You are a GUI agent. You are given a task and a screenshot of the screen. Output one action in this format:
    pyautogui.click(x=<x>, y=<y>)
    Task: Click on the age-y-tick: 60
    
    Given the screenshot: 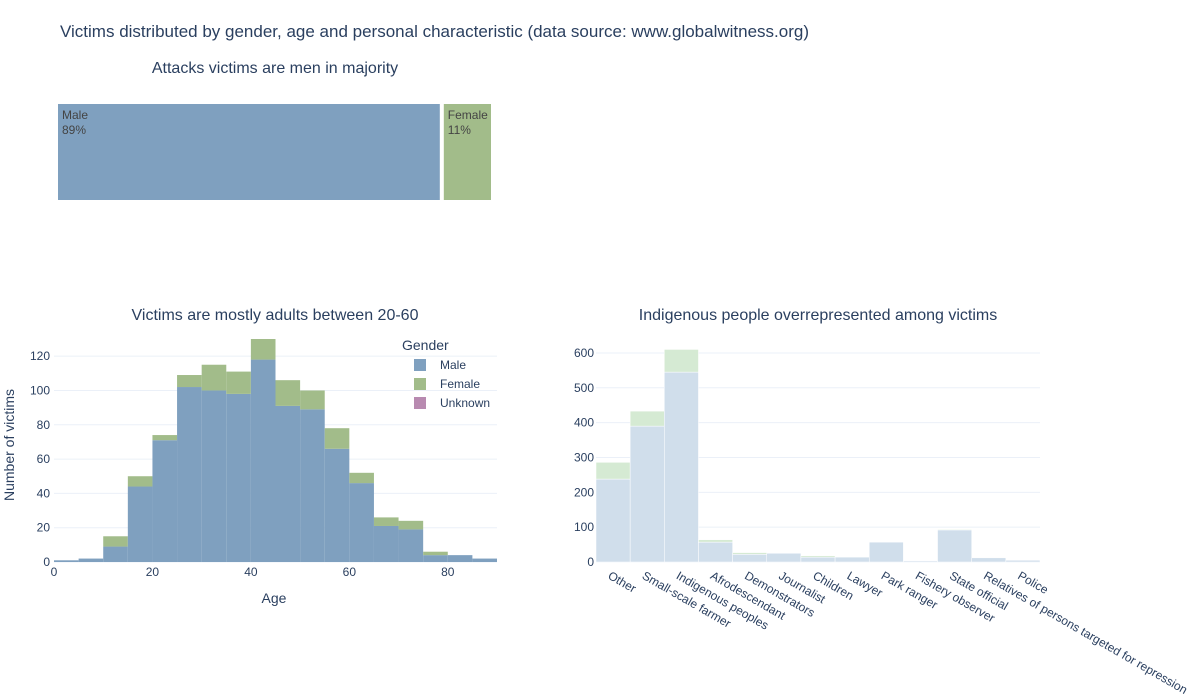 What is the action you would take?
    pyautogui.click(x=44, y=459)
    